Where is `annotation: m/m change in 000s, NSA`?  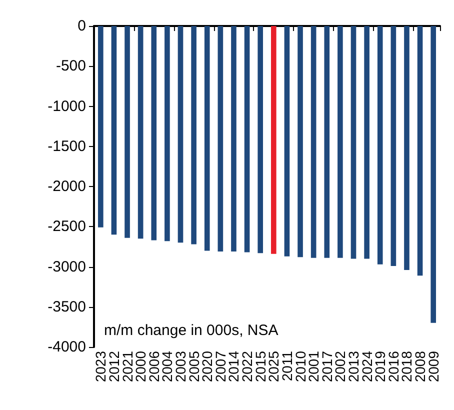 annotation: m/m change in 000s, NSA is located at coordinates (191, 330).